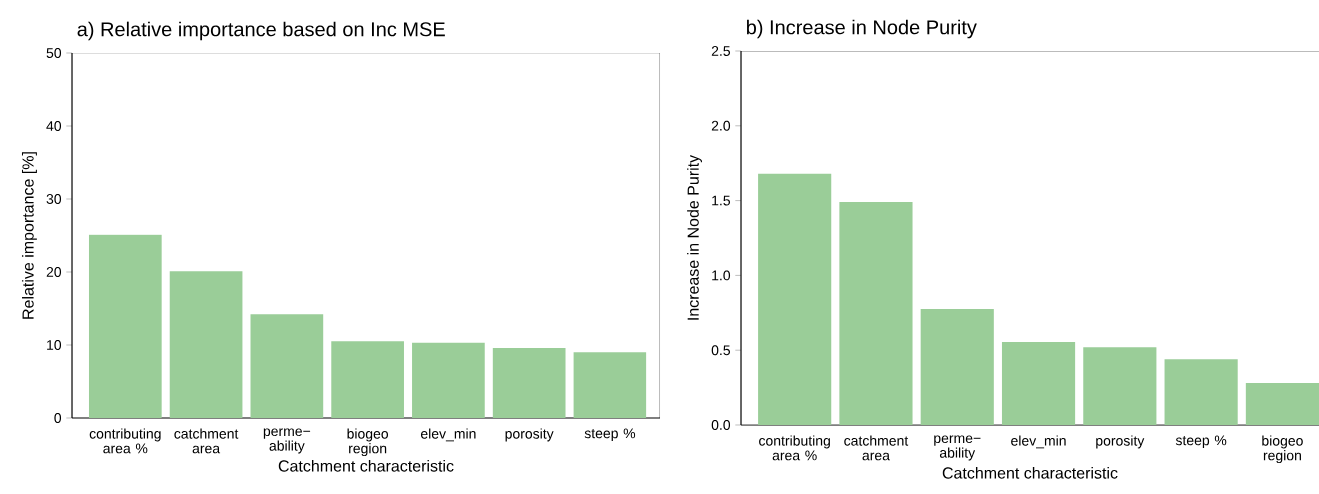 The width and height of the screenshot is (1319, 494). I want to click on chart-title: a) Relative importance based on Inc MSE, so click(261, 31).